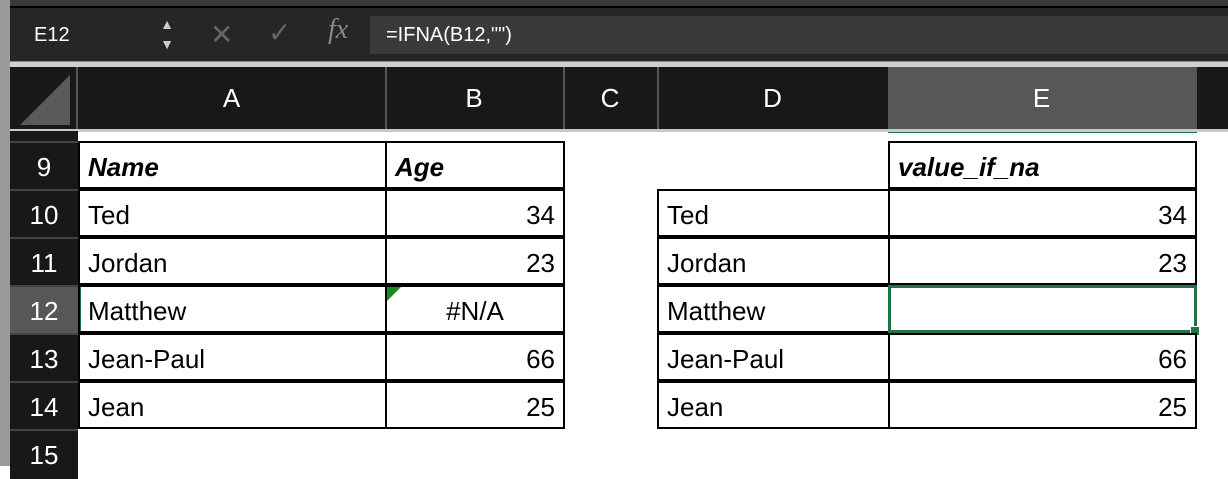 The image size is (1228, 479). What do you see at coordinates (222, 34) in the screenshot?
I see `x-icon: ✕` at bounding box center [222, 34].